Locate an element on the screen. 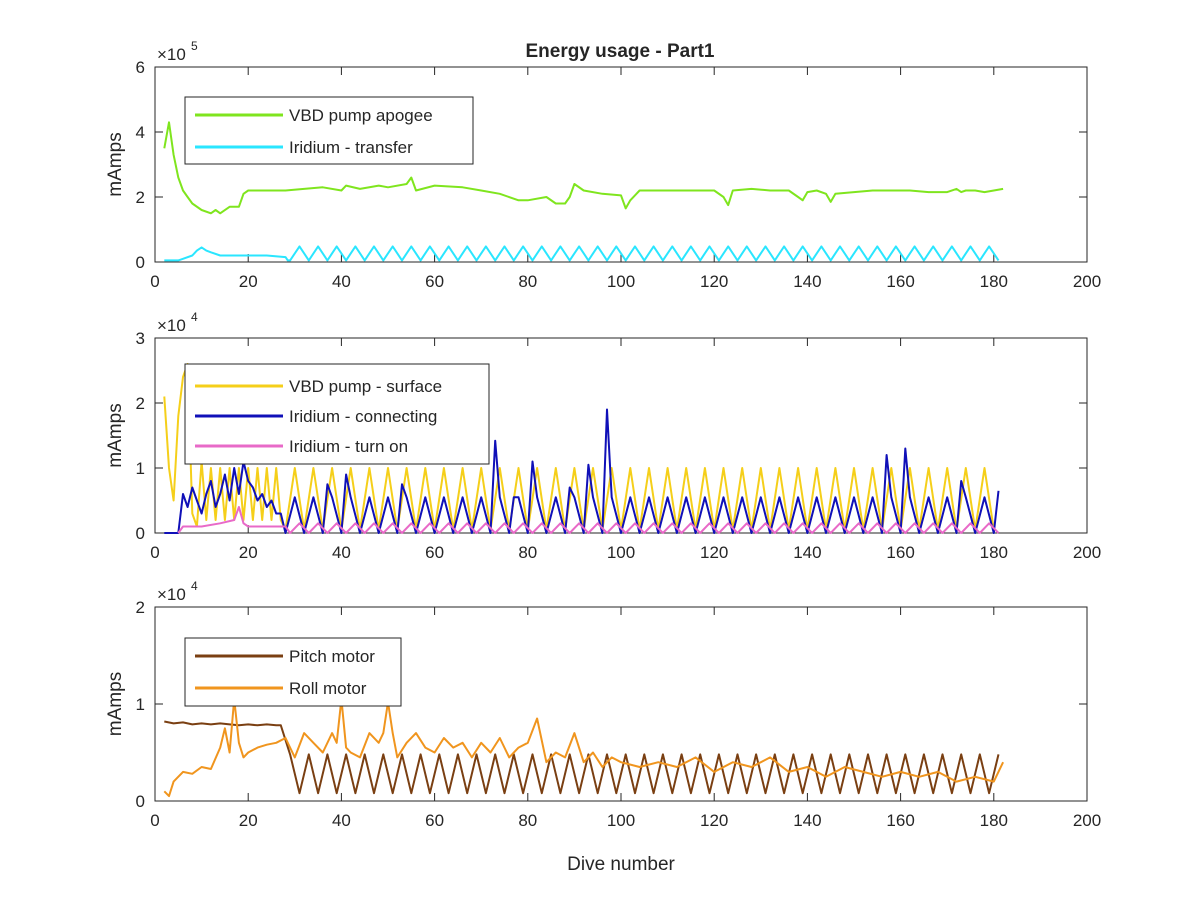 Image resolution: width=1200 pixels, height=900 pixels. y-tick-label: 6 is located at coordinates (140, 67).